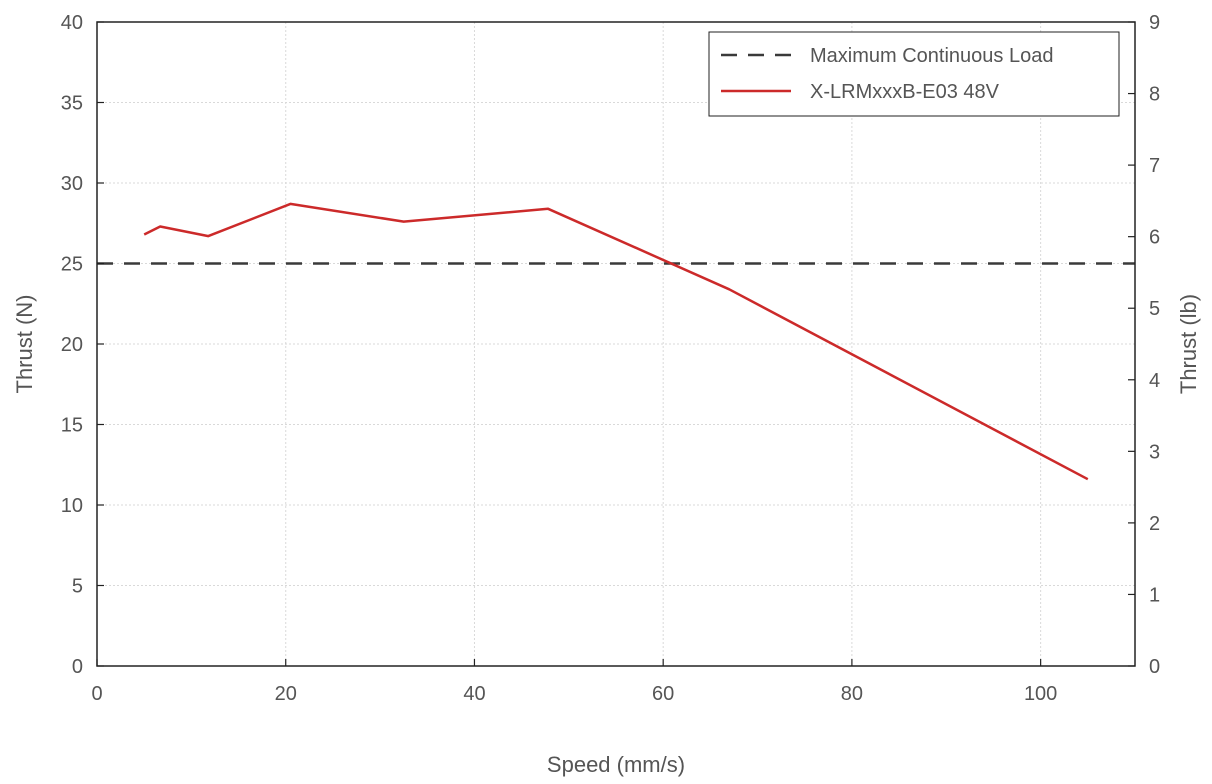 This screenshot has height=784, width=1212. Describe the element at coordinates (24, 344) in the screenshot. I see `y-axis-title-left: Thrust (N)` at that location.